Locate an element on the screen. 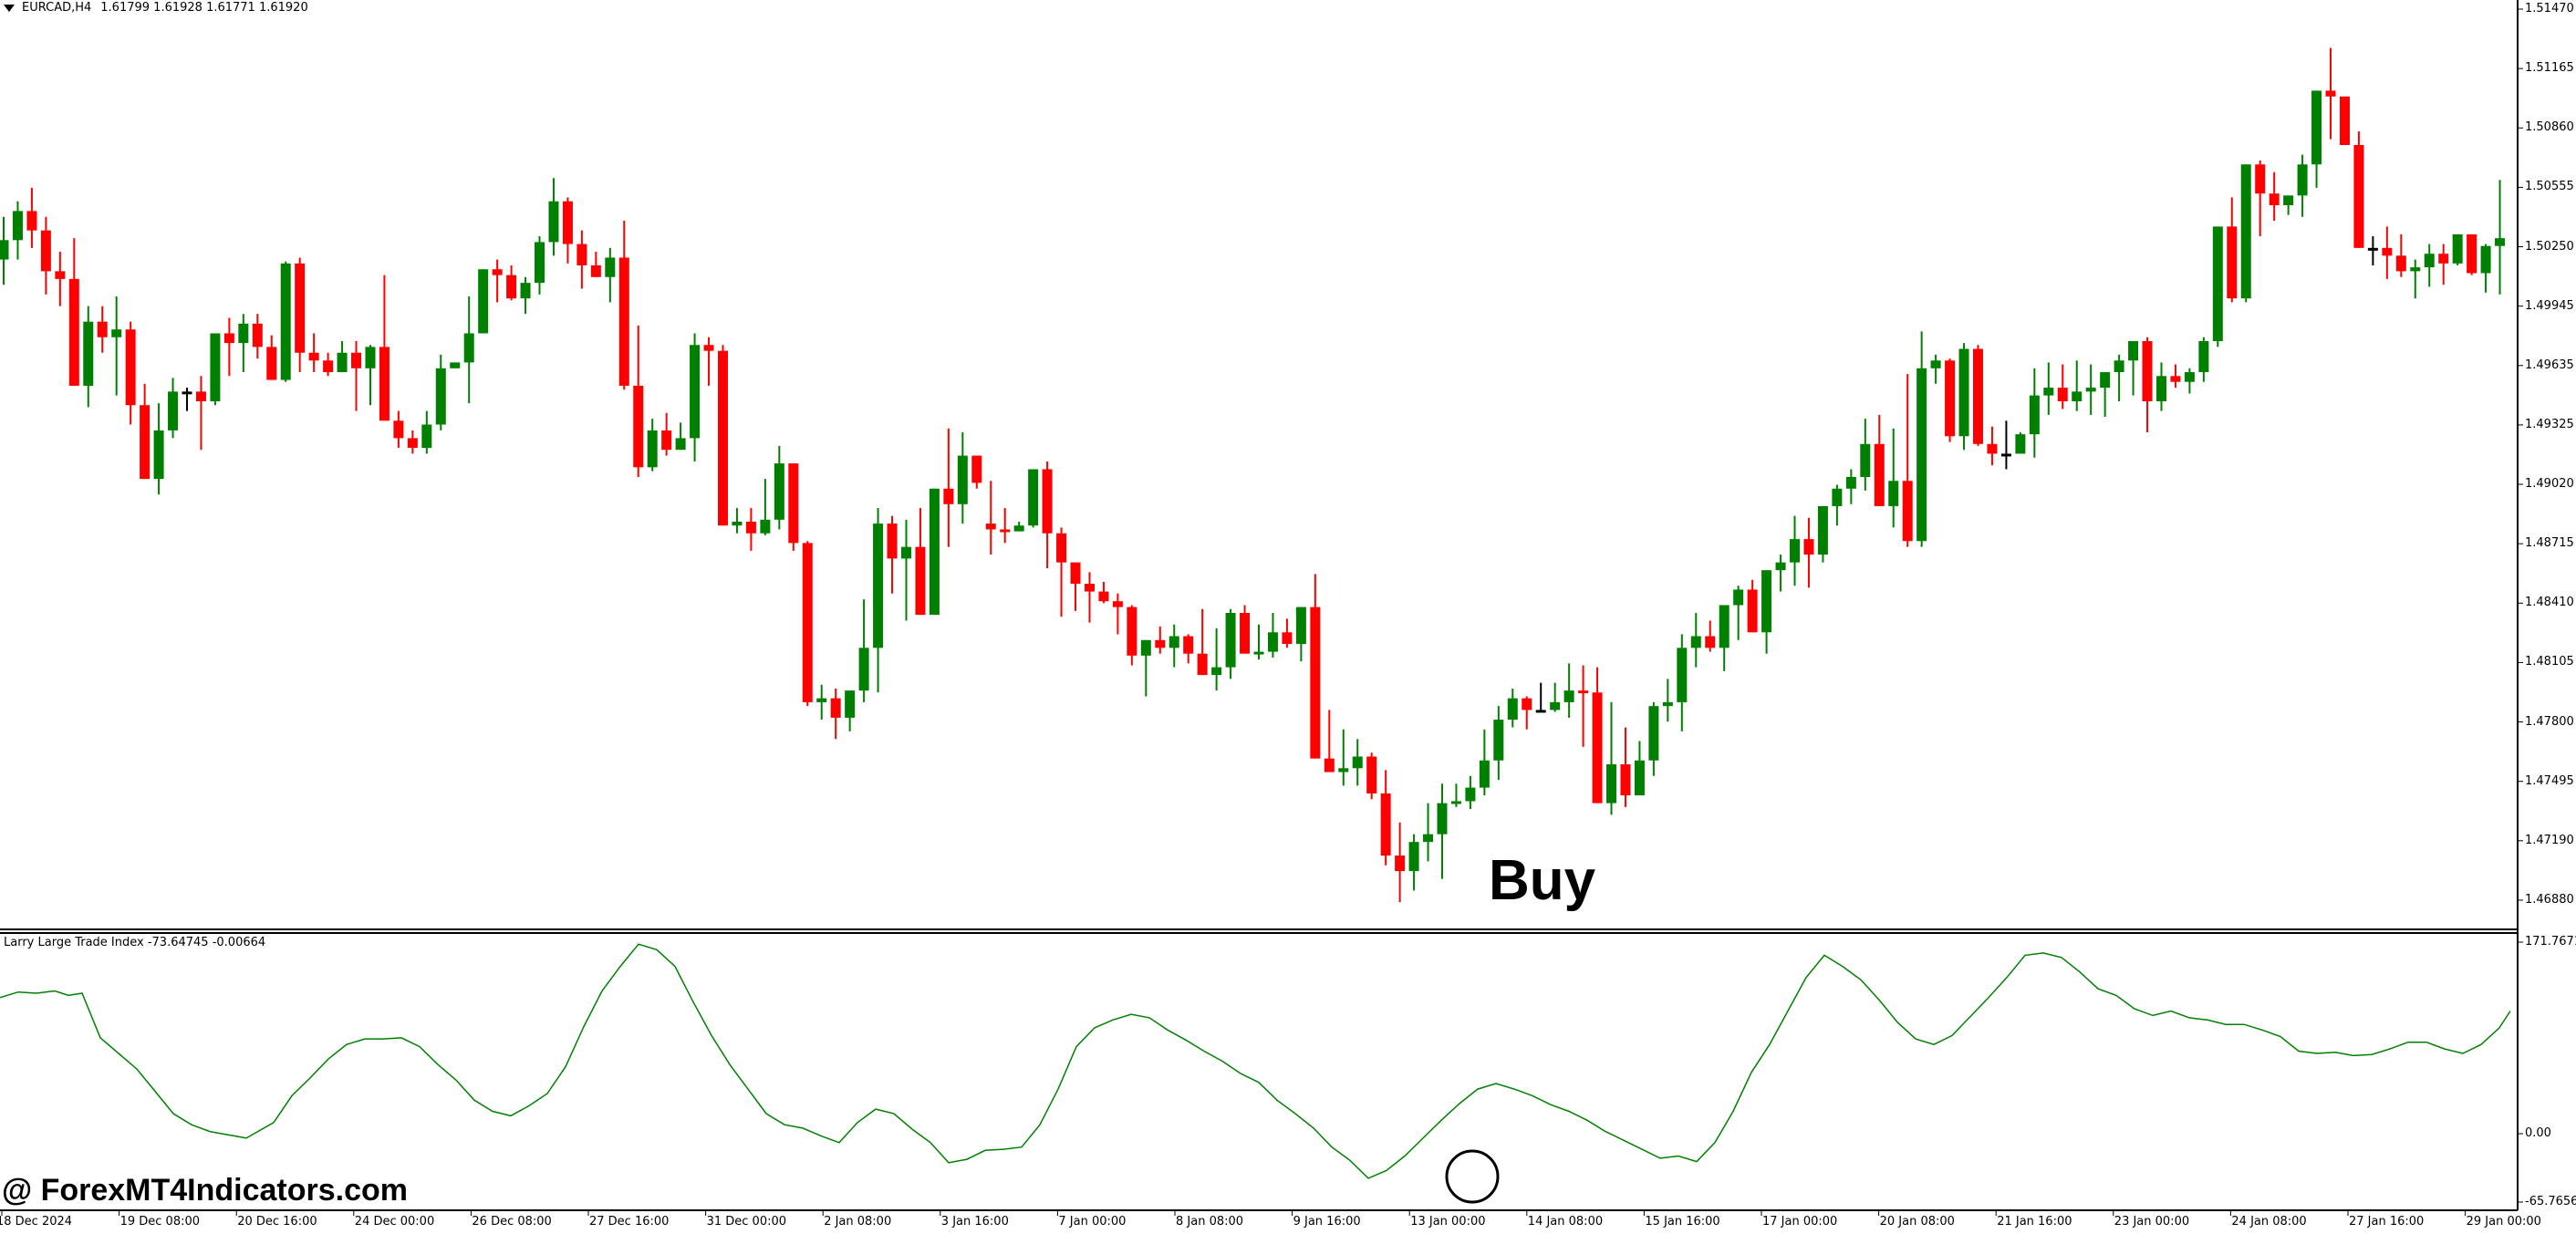  time-tick-label: 13 Jan 00:00 is located at coordinates (1448, 1222).